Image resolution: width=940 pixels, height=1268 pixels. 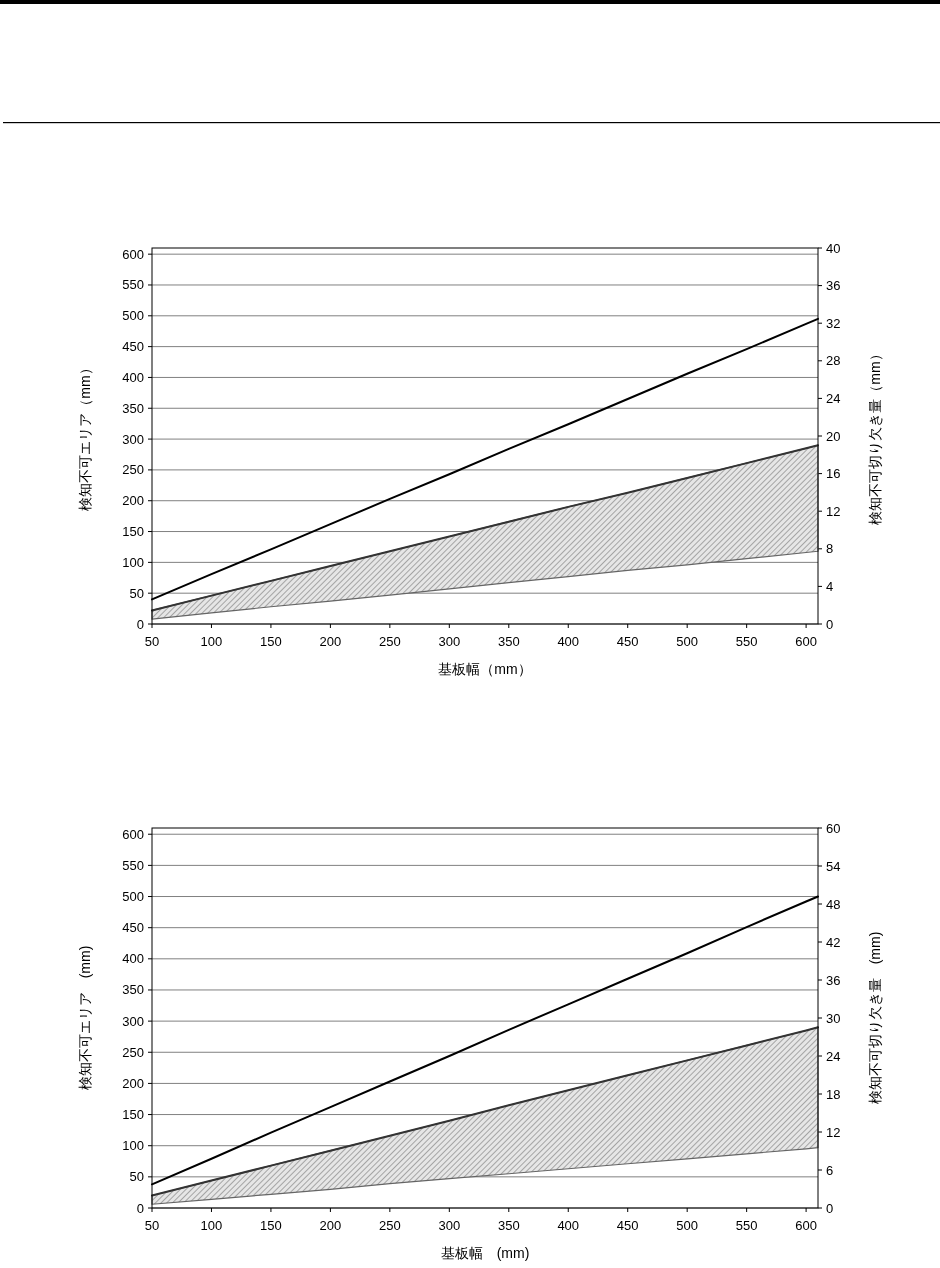 What do you see at coordinates (830, 1170) in the screenshot?
I see `y2-tick-label: 6` at bounding box center [830, 1170].